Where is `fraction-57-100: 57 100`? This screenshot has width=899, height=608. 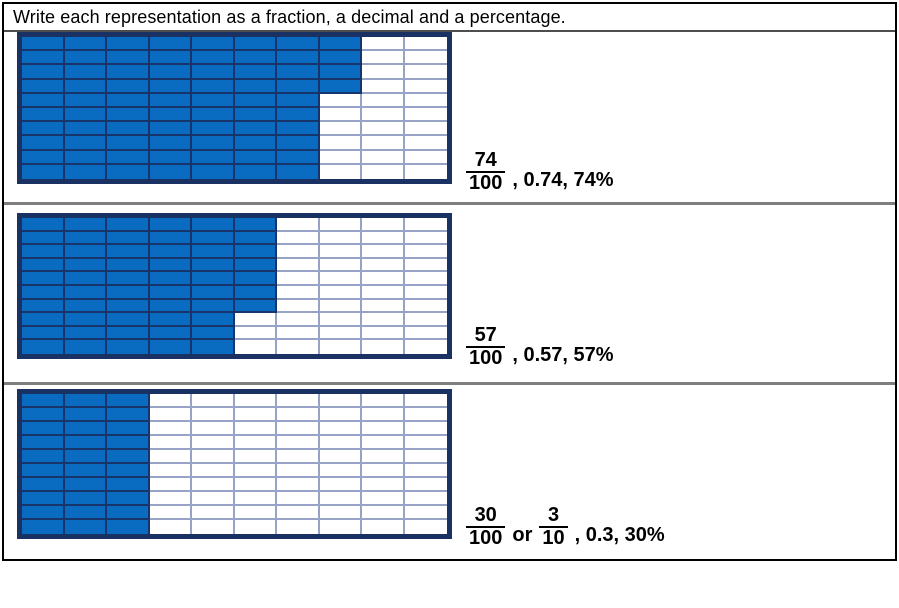 fraction-57-100: 57 100 is located at coordinates (486, 347).